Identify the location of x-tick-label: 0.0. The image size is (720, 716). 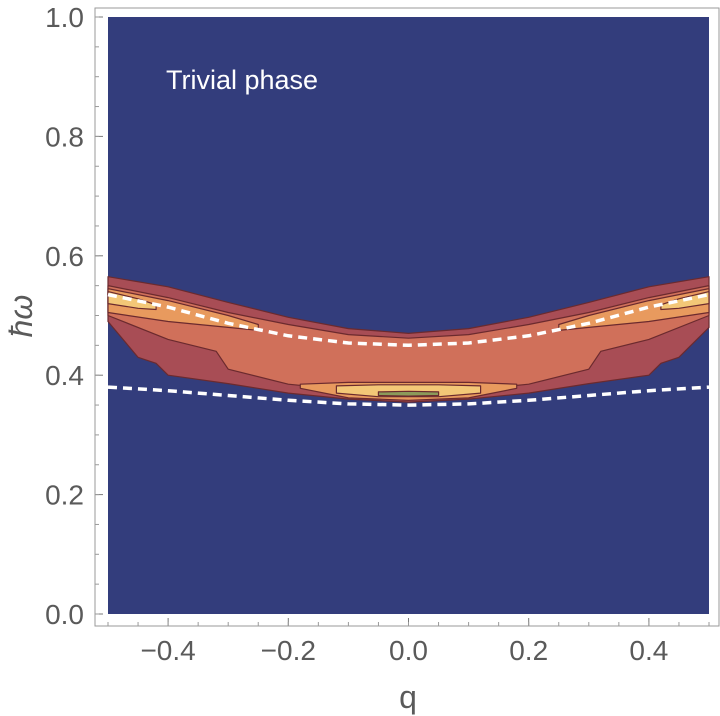
(408, 650).